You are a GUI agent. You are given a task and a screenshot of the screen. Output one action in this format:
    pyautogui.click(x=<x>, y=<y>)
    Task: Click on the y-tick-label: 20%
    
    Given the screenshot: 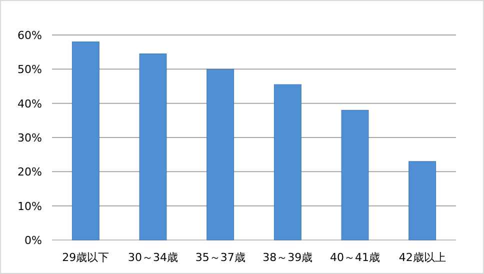 What is the action you would take?
    pyautogui.click(x=30, y=172)
    